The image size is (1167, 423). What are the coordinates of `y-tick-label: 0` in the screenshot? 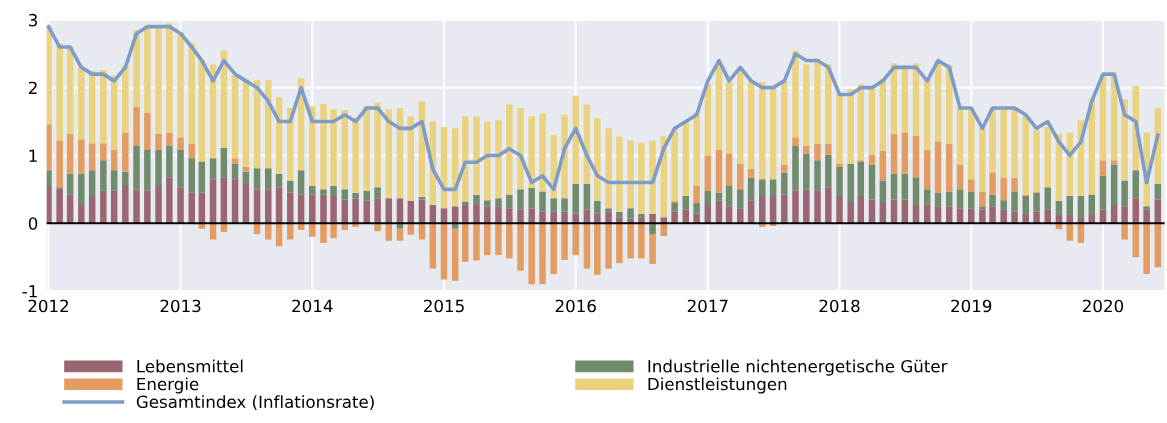 It's located at (33, 223).